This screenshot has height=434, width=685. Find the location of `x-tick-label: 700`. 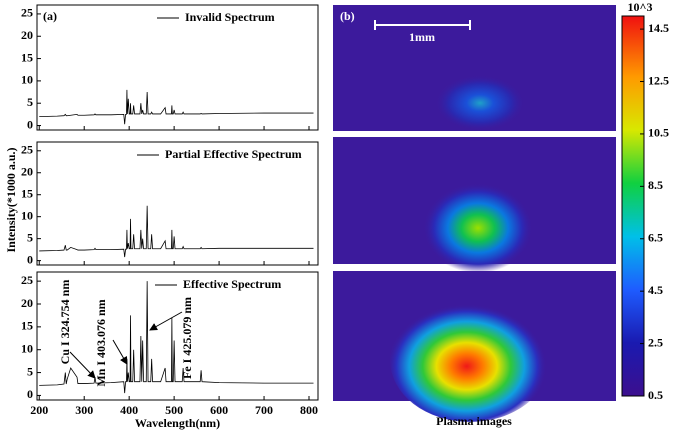

x-tick-label: 700 is located at coordinates (264, 410).